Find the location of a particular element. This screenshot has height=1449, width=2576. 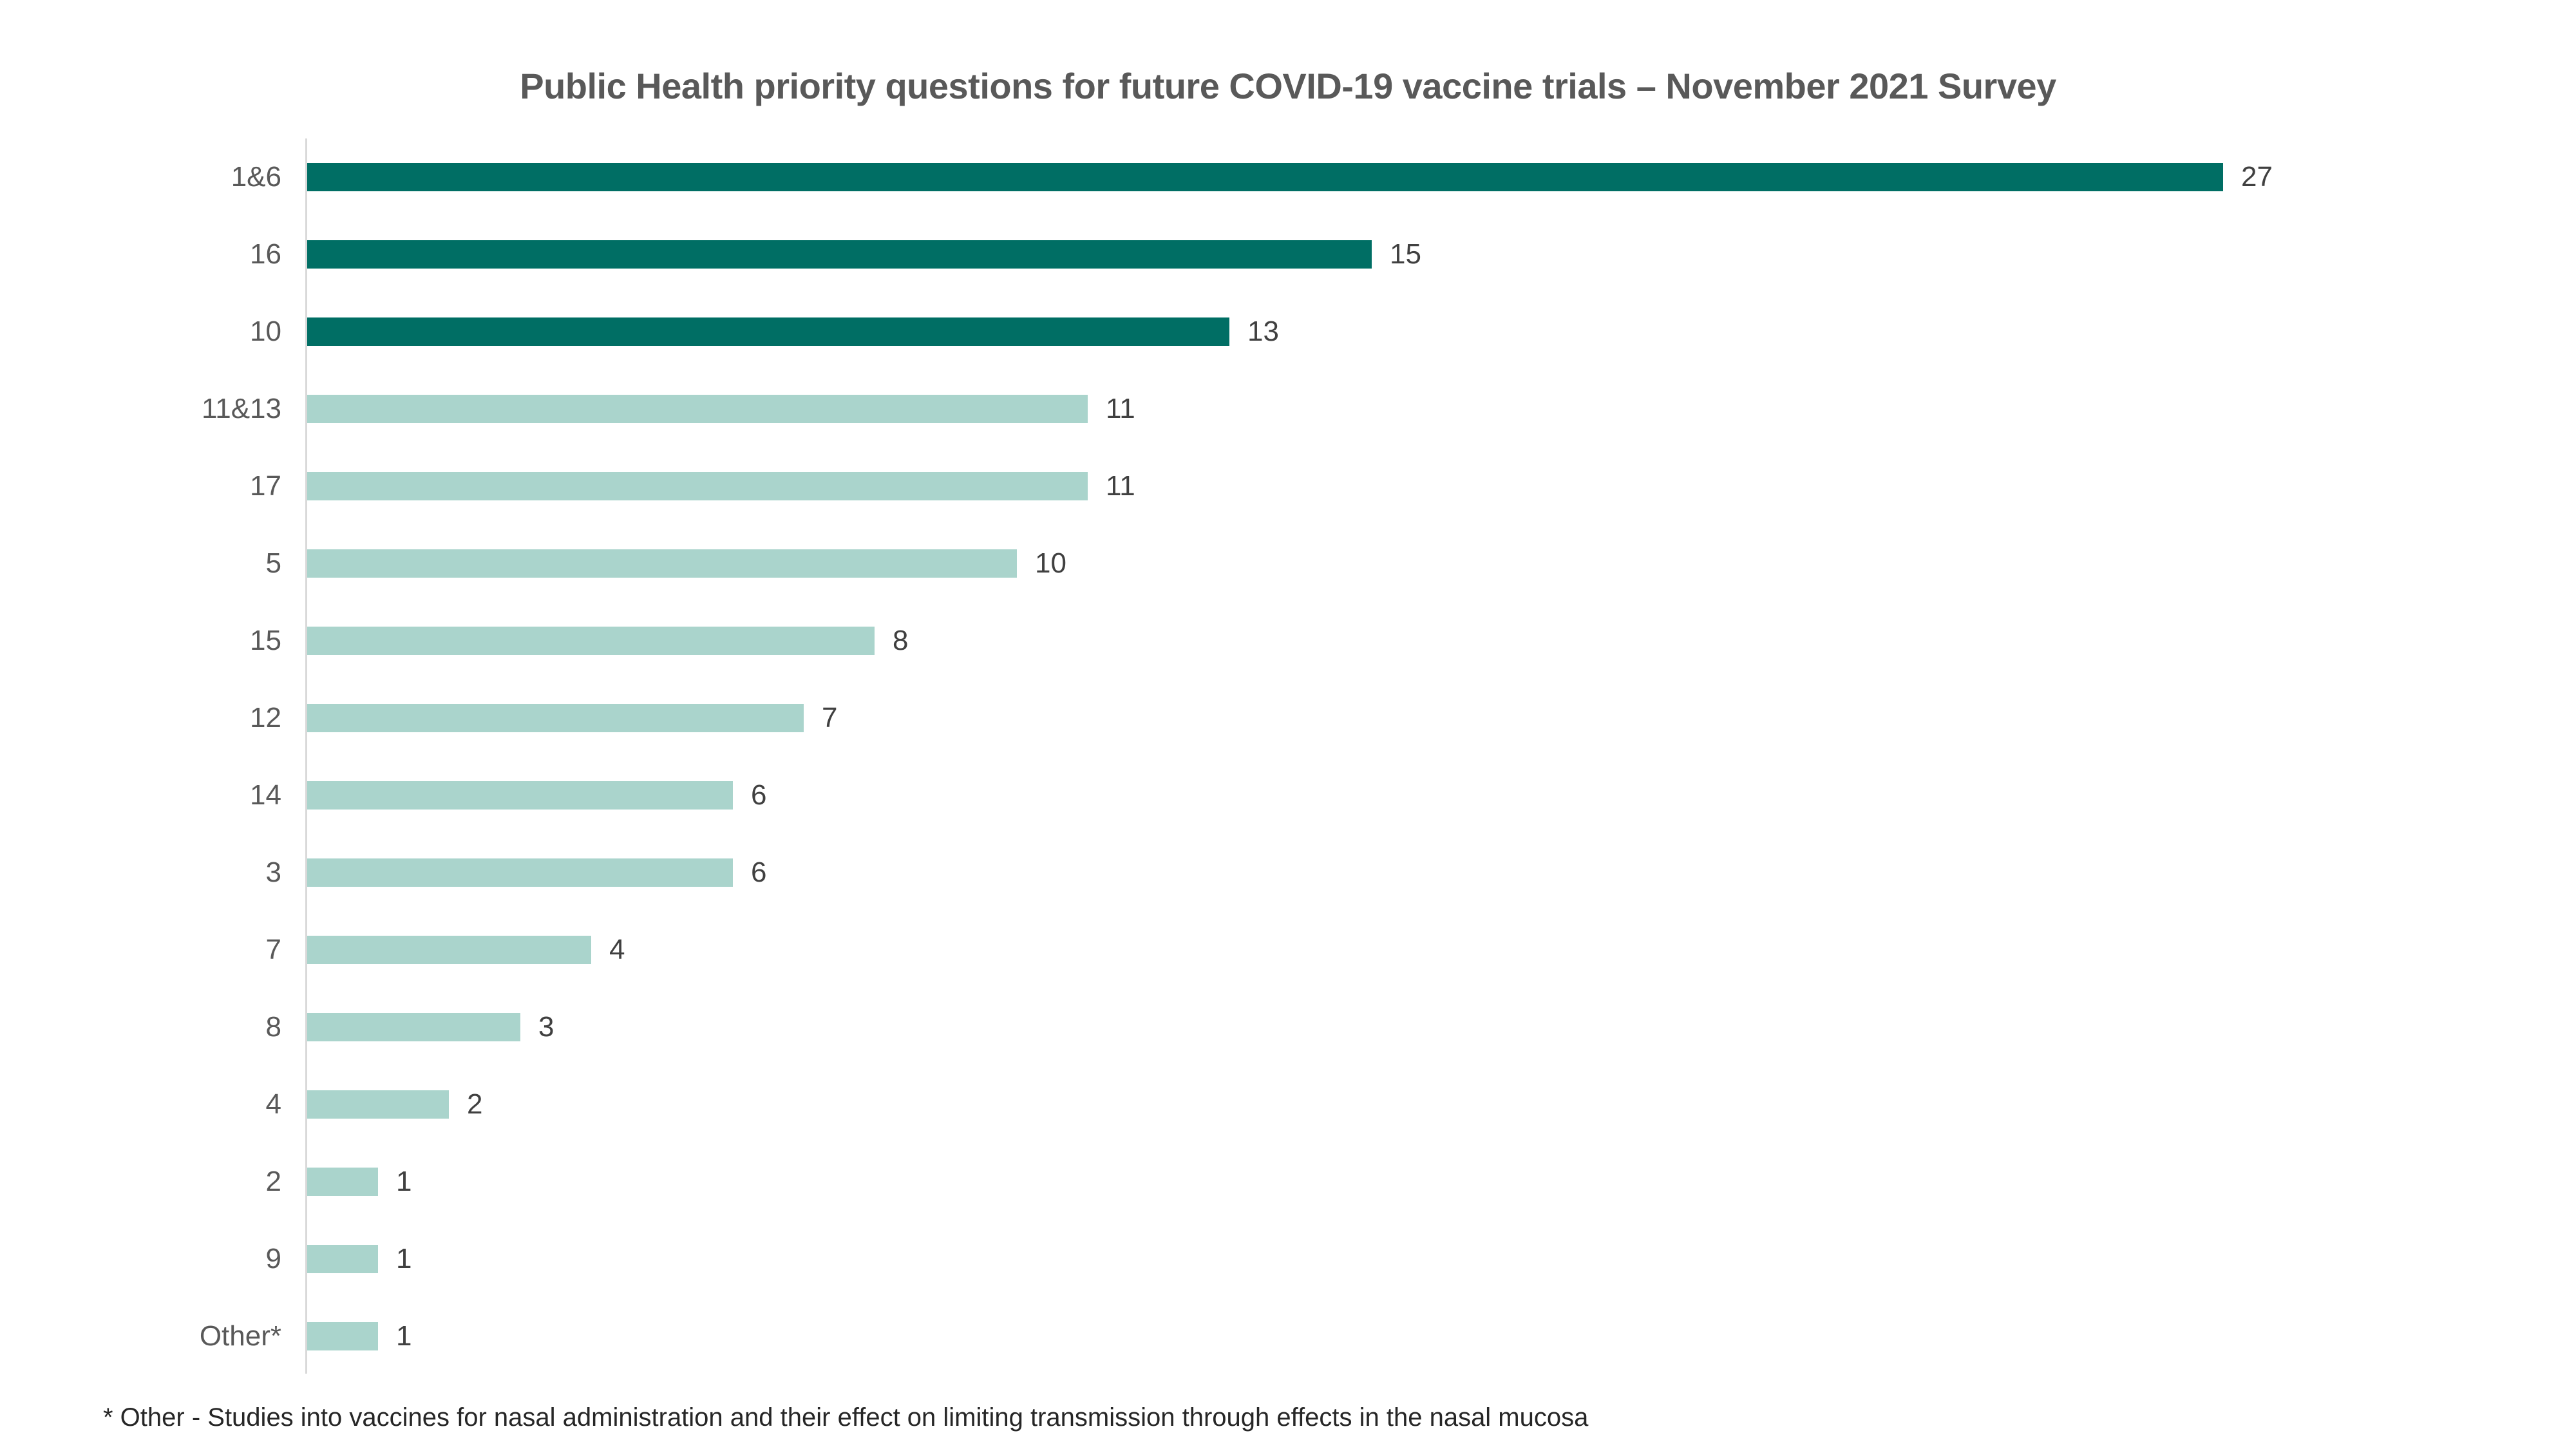

chart-row: 10 13 is located at coordinates (1288, 332).